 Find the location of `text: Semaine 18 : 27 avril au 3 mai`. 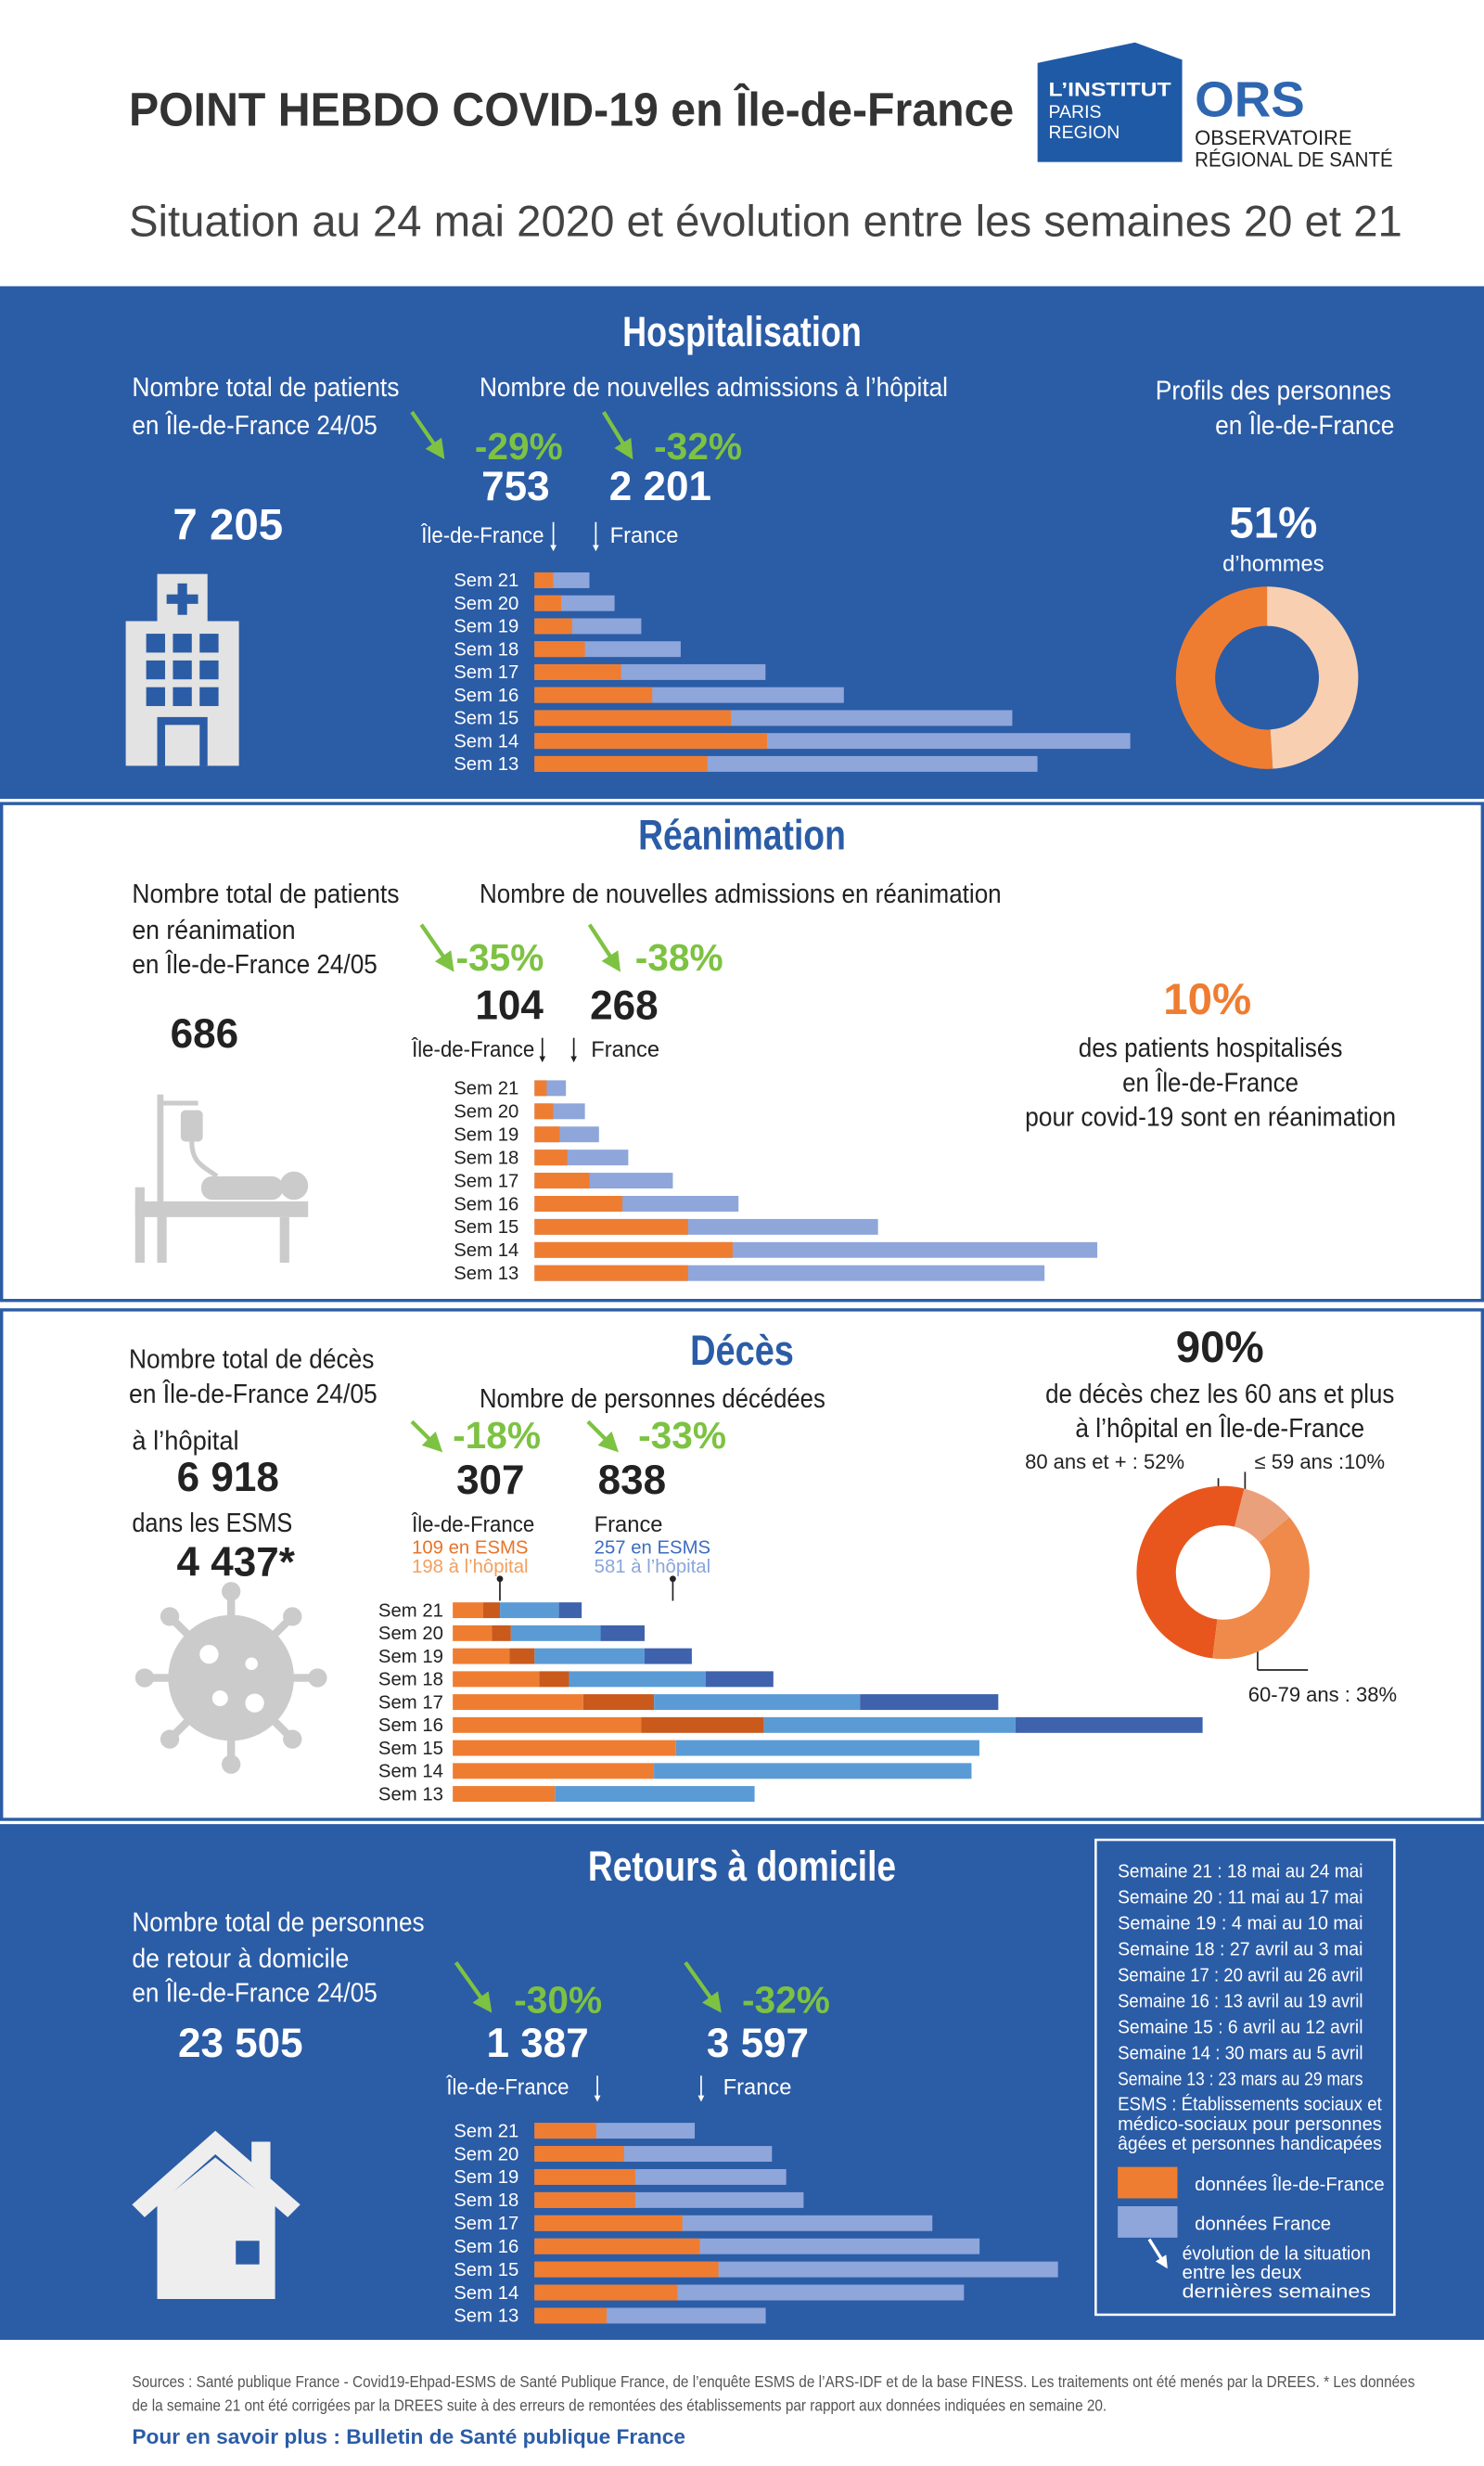

text: Semaine 18 : 27 avril au 3 mai is located at coordinates (1240, 1950).